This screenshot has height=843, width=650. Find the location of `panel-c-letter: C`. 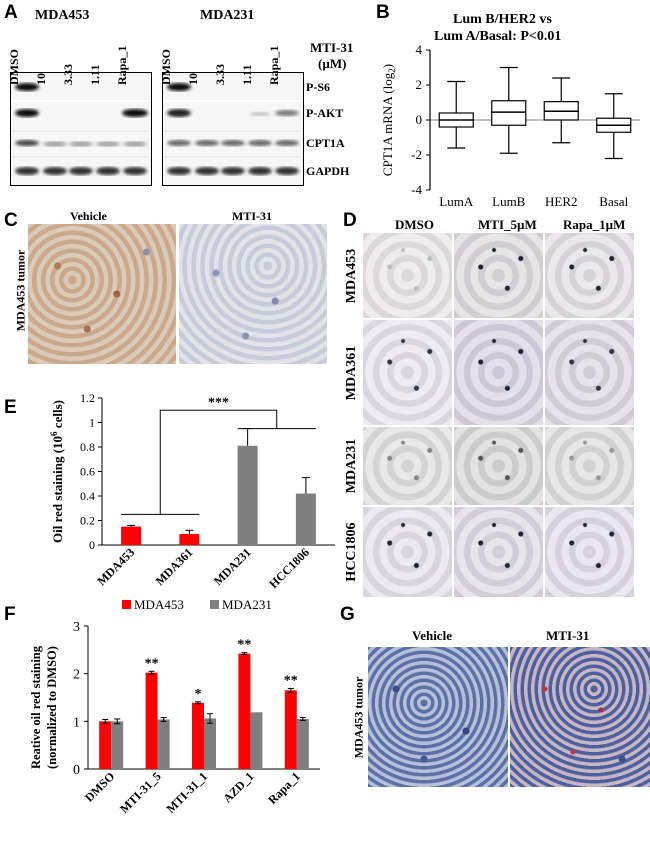

panel-c-letter: C is located at coordinates (11, 220).